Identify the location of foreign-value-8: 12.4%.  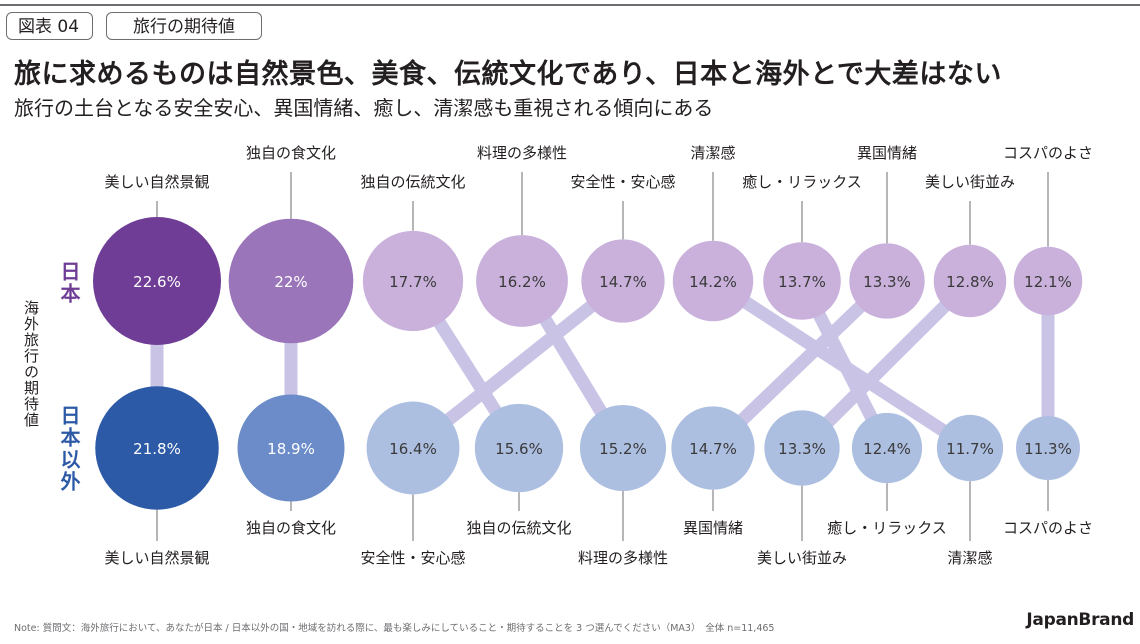
(887, 449).